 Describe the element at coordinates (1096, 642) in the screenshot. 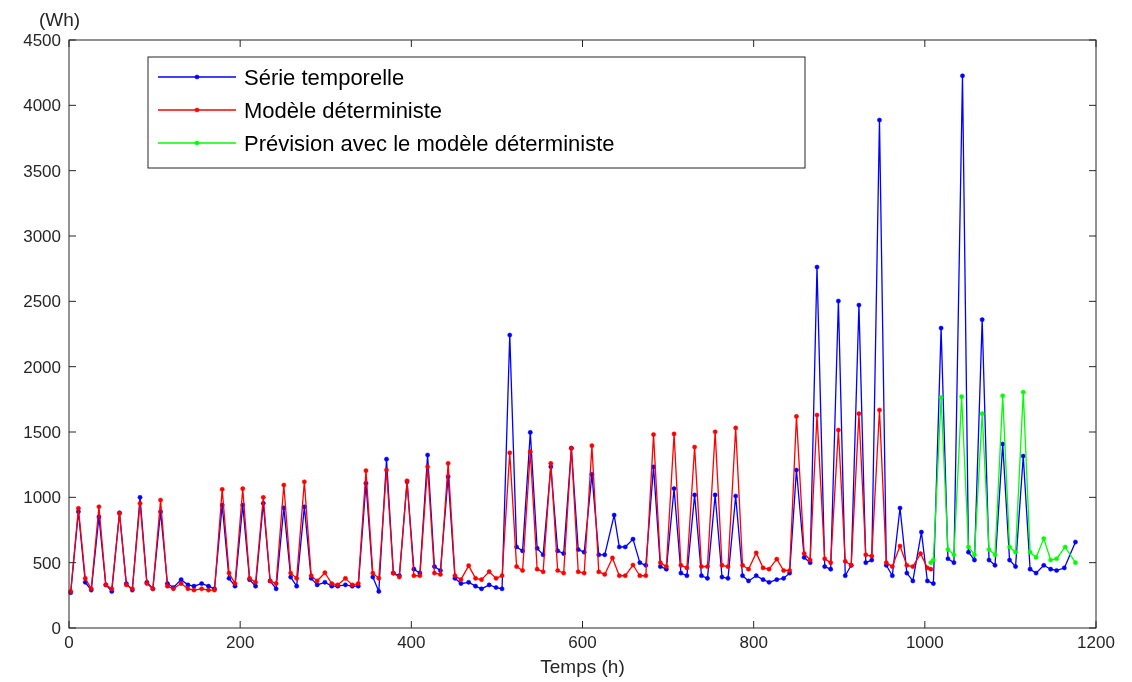

I see `x-tick-label: 1200` at that location.